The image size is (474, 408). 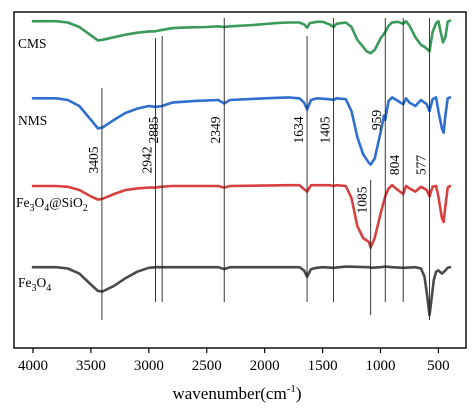 I want to click on peak-label-959: 959, so click(x=376, y=120).